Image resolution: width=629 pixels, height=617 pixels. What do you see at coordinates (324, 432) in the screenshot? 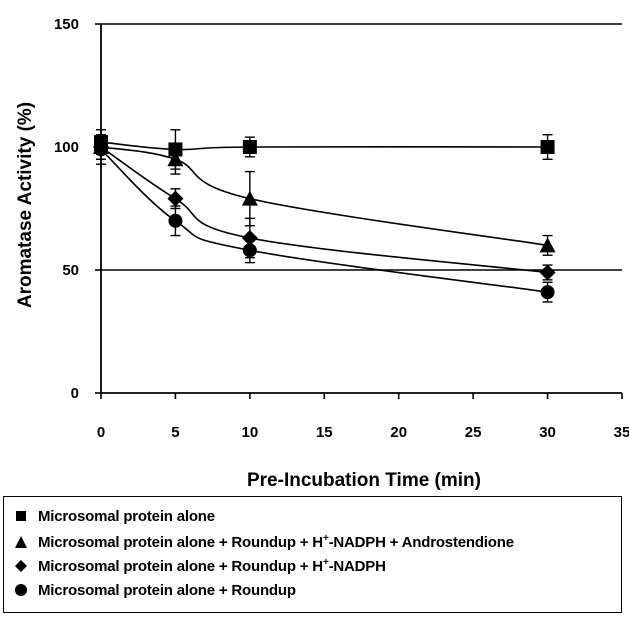
I see `x-tick-label: 15` at bounding box center [324, 432].